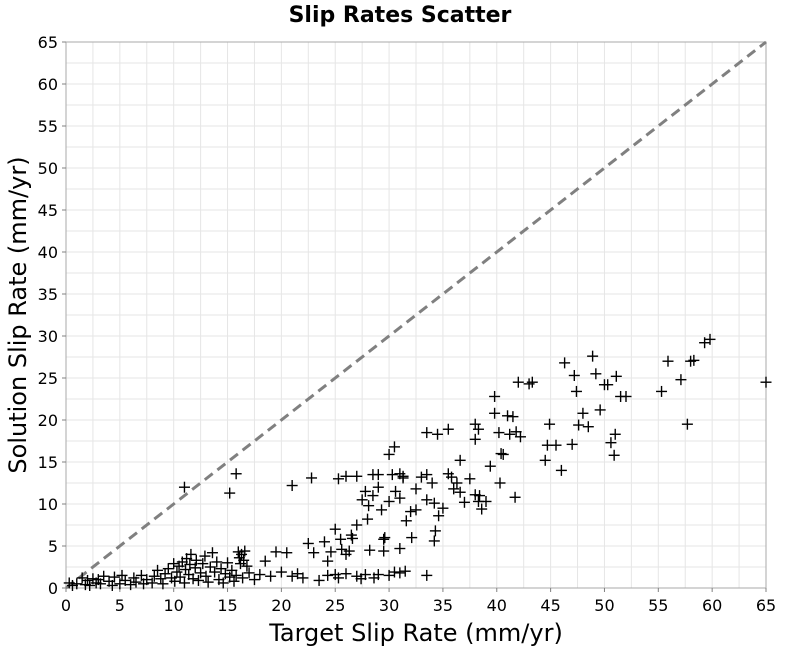 This screenshot has width=800, height=650. I want to click on y-tick-label: 10, so click(48, 504).